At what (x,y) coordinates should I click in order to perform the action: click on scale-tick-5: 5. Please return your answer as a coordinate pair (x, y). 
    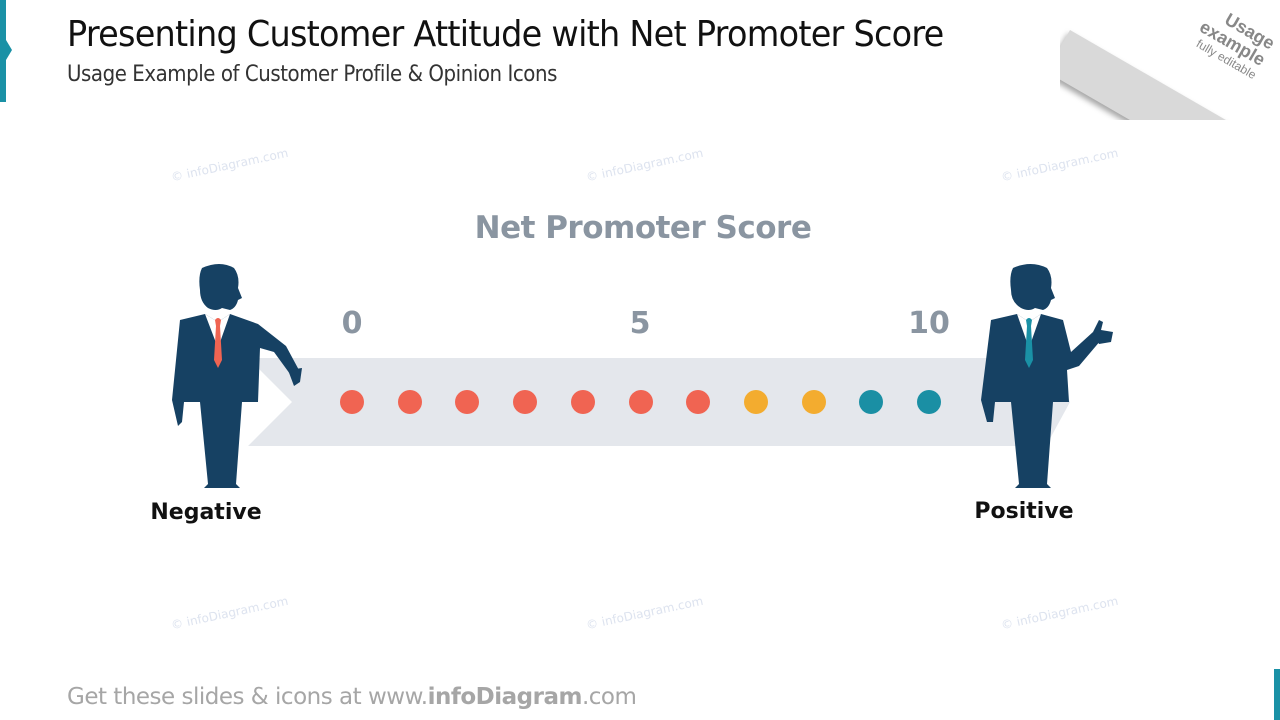
    Looking at the image, I should click on (640, 323).